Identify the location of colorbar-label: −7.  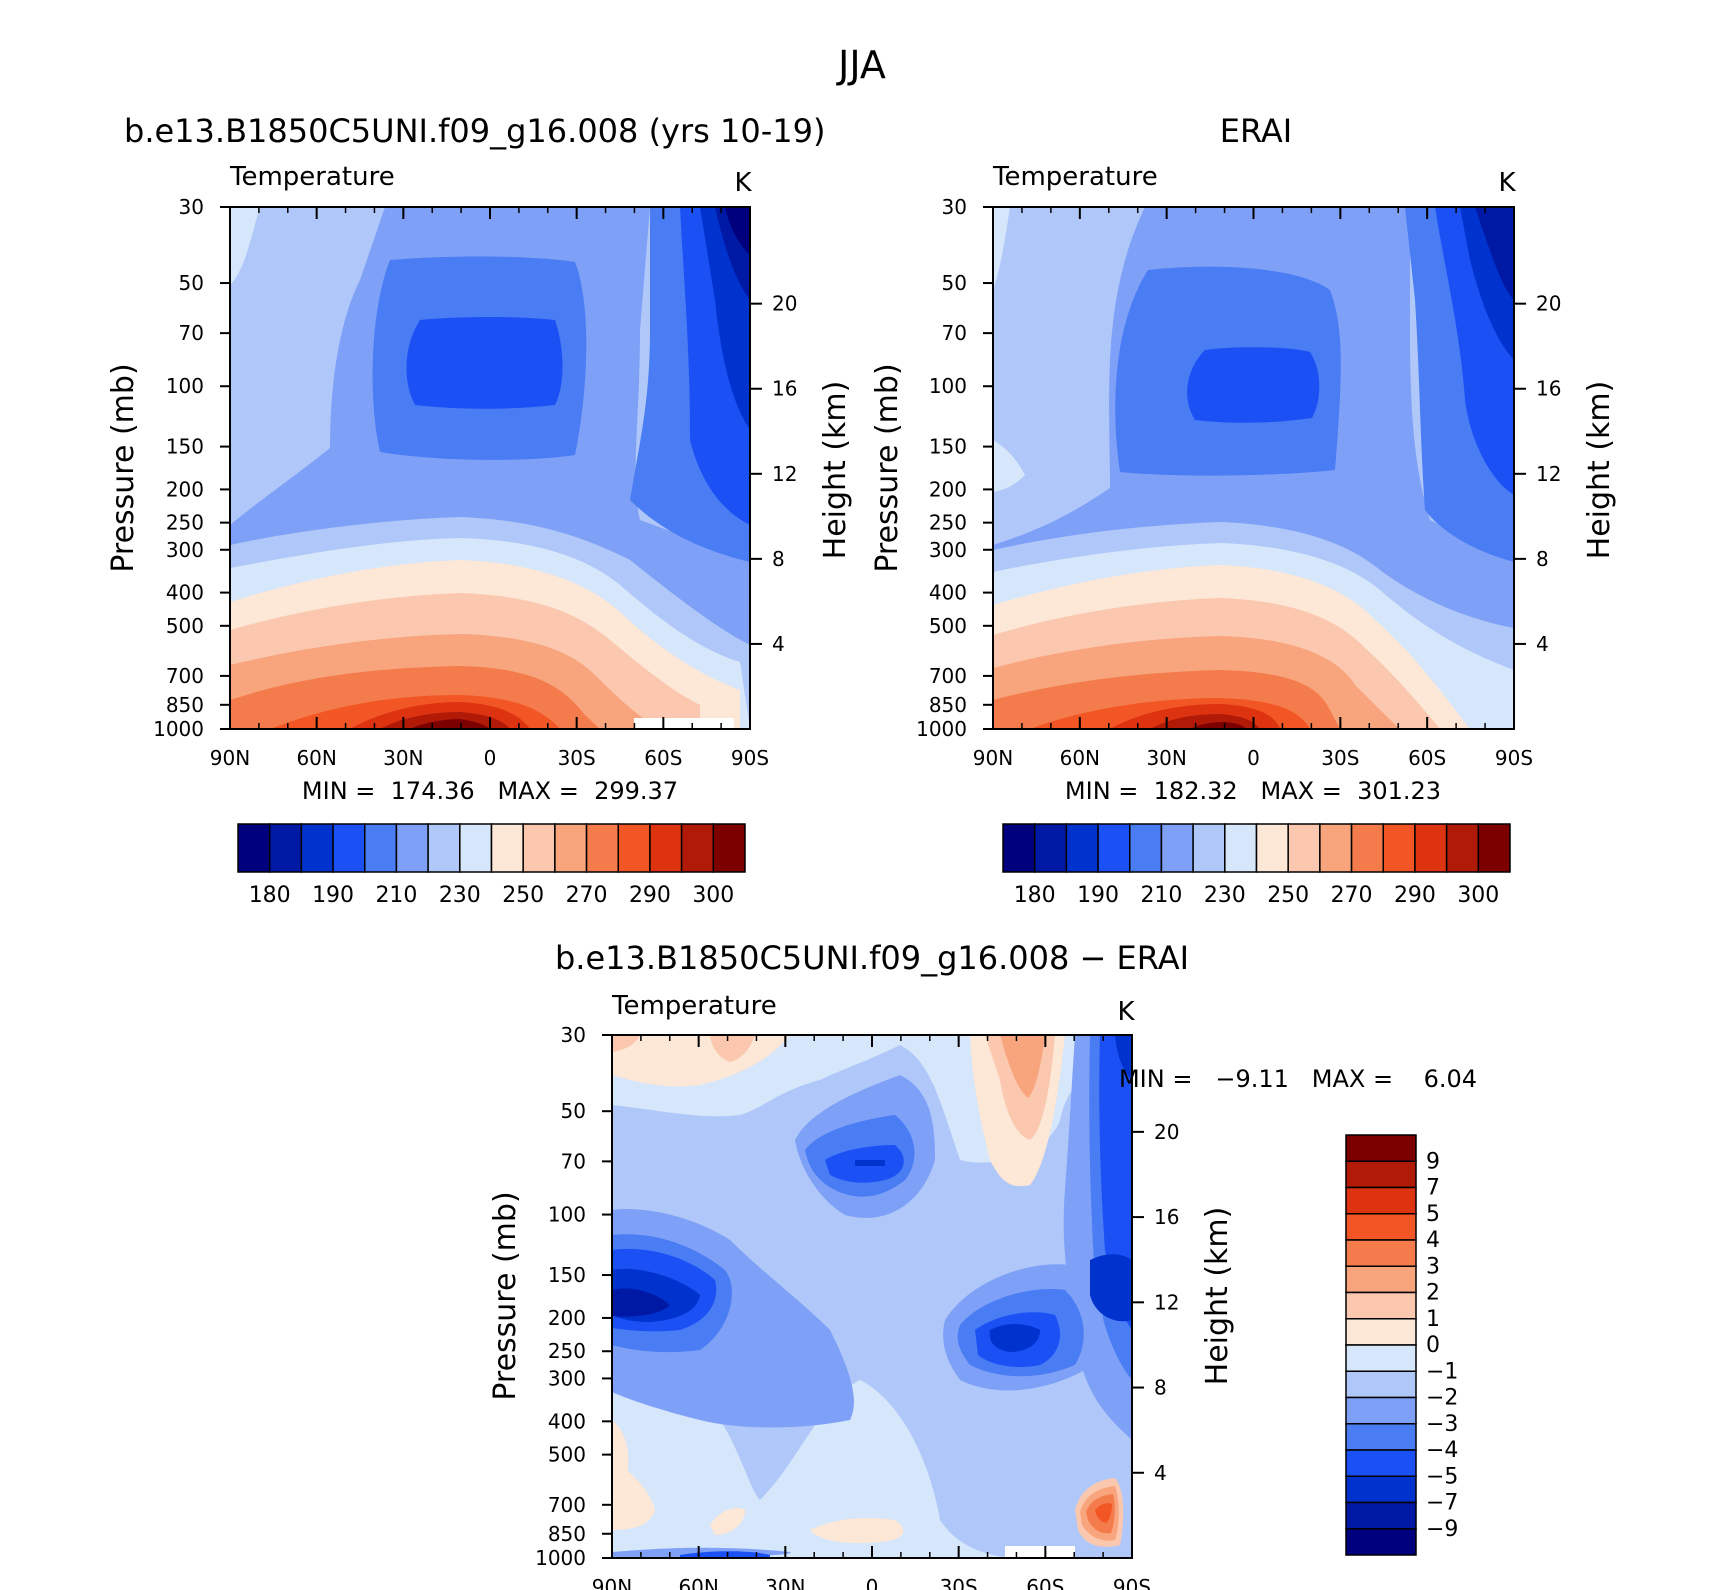
(1442, 1503).